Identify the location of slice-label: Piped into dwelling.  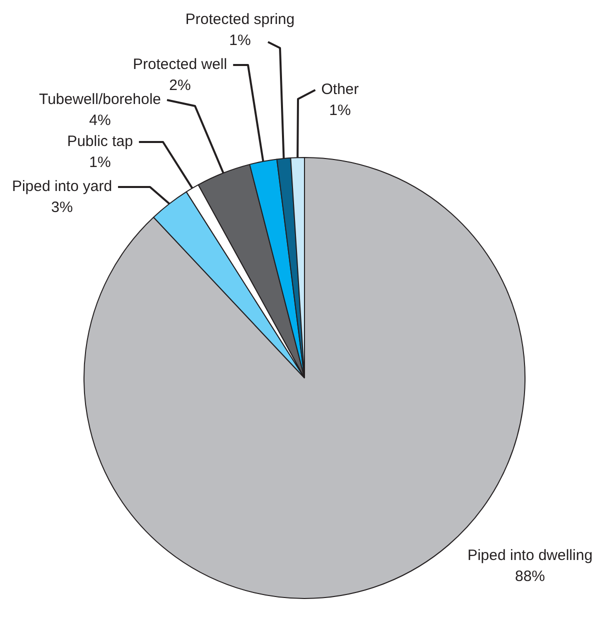
(530, 555).